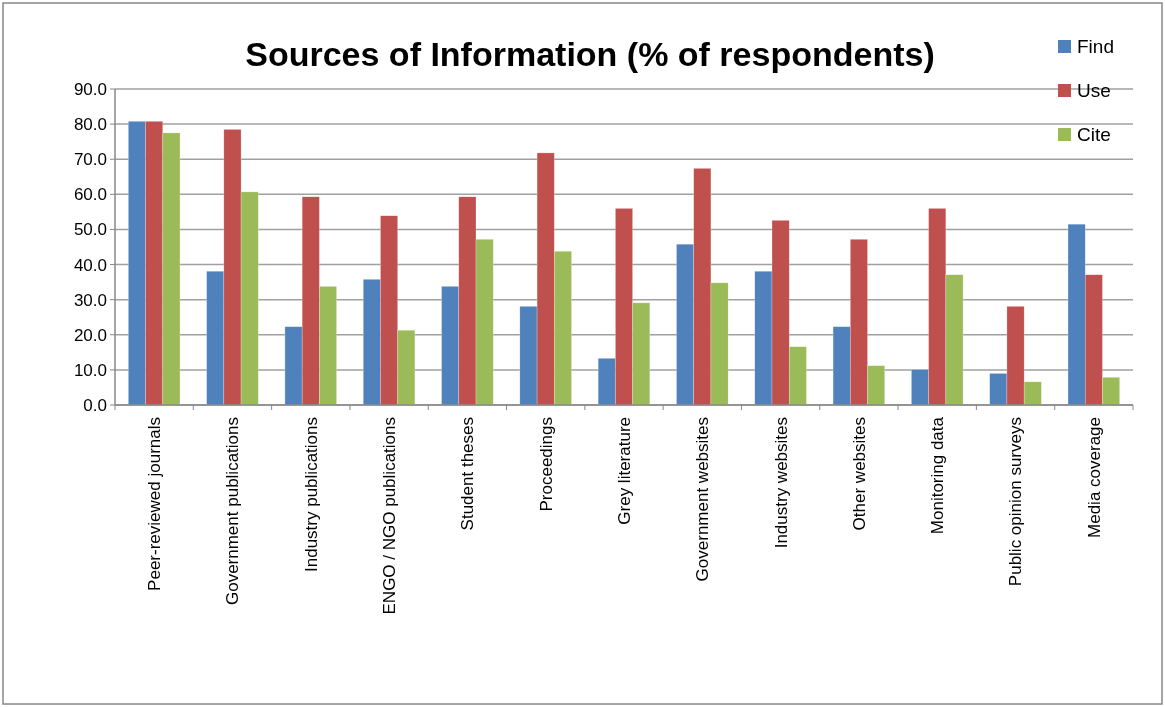  I want to click on legend-label: Find, so click(1095, 47).